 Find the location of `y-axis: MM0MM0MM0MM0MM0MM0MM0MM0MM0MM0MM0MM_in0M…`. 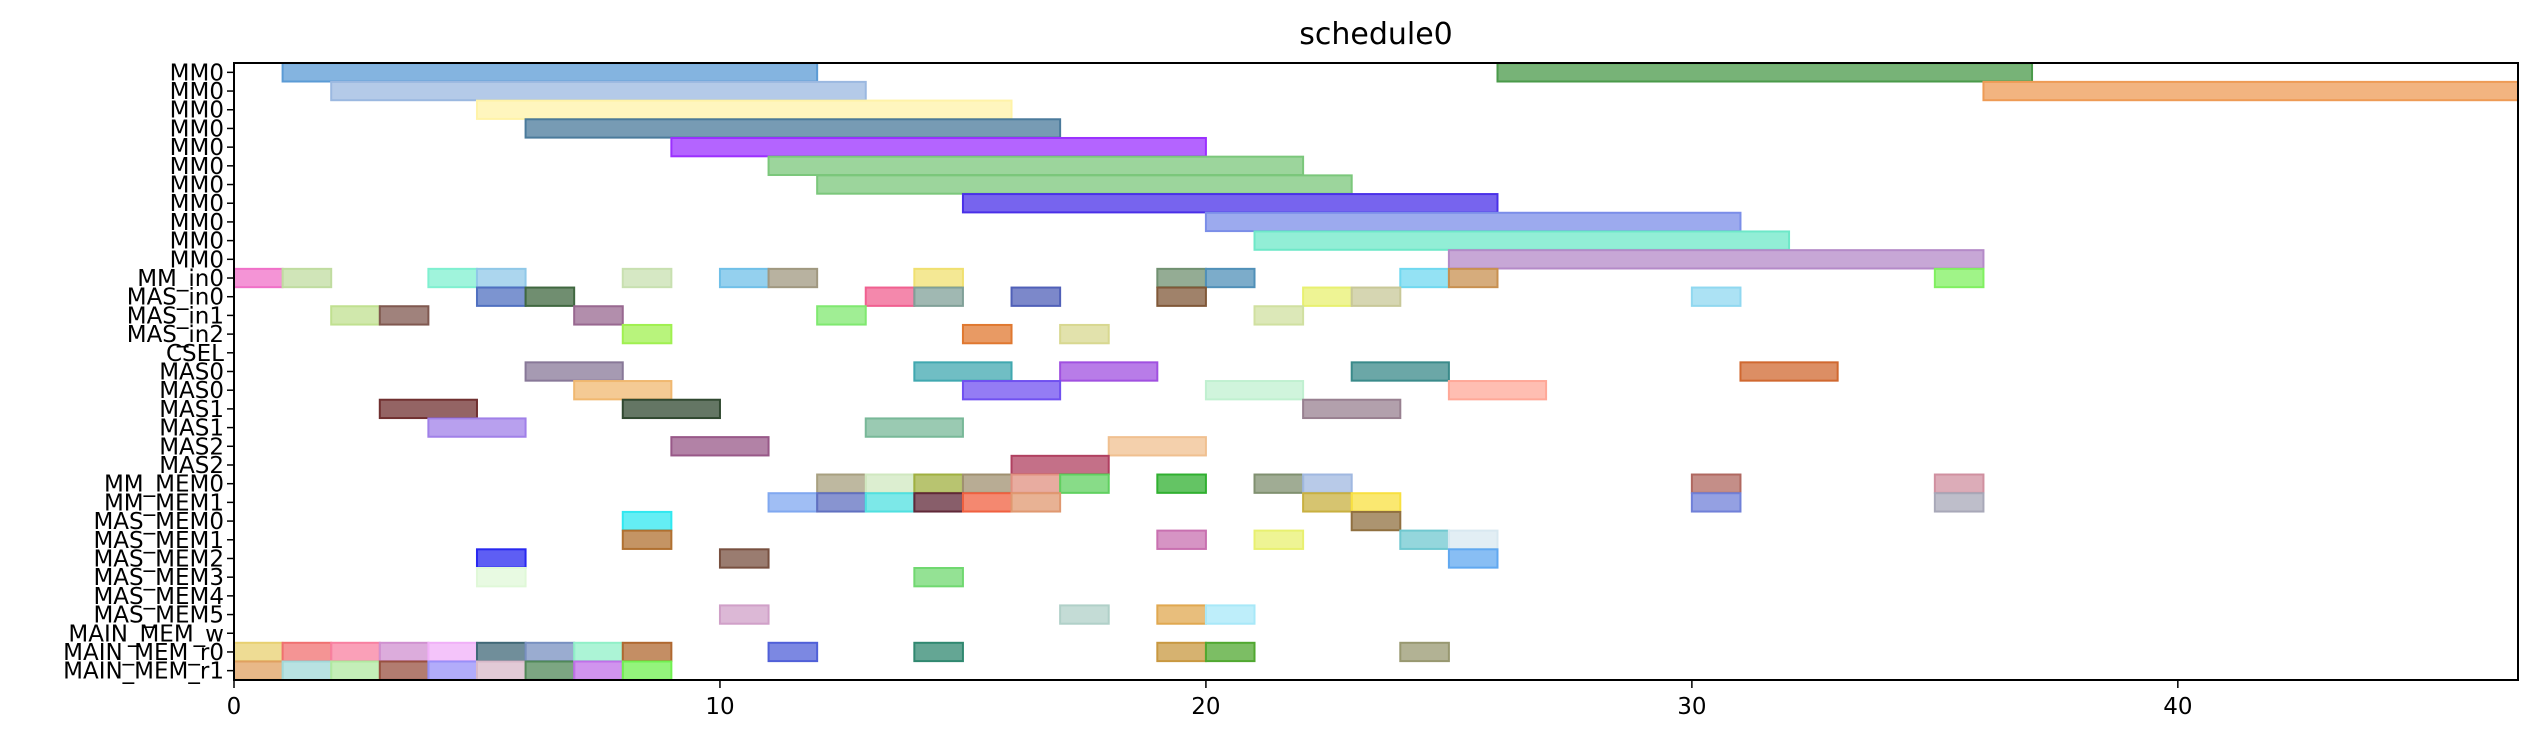

y-axis: MM0MM0MM0MM0MM0MM0MM0MM0MM0MM0MM0MM_in0M… is located at coordinates (148, 372).